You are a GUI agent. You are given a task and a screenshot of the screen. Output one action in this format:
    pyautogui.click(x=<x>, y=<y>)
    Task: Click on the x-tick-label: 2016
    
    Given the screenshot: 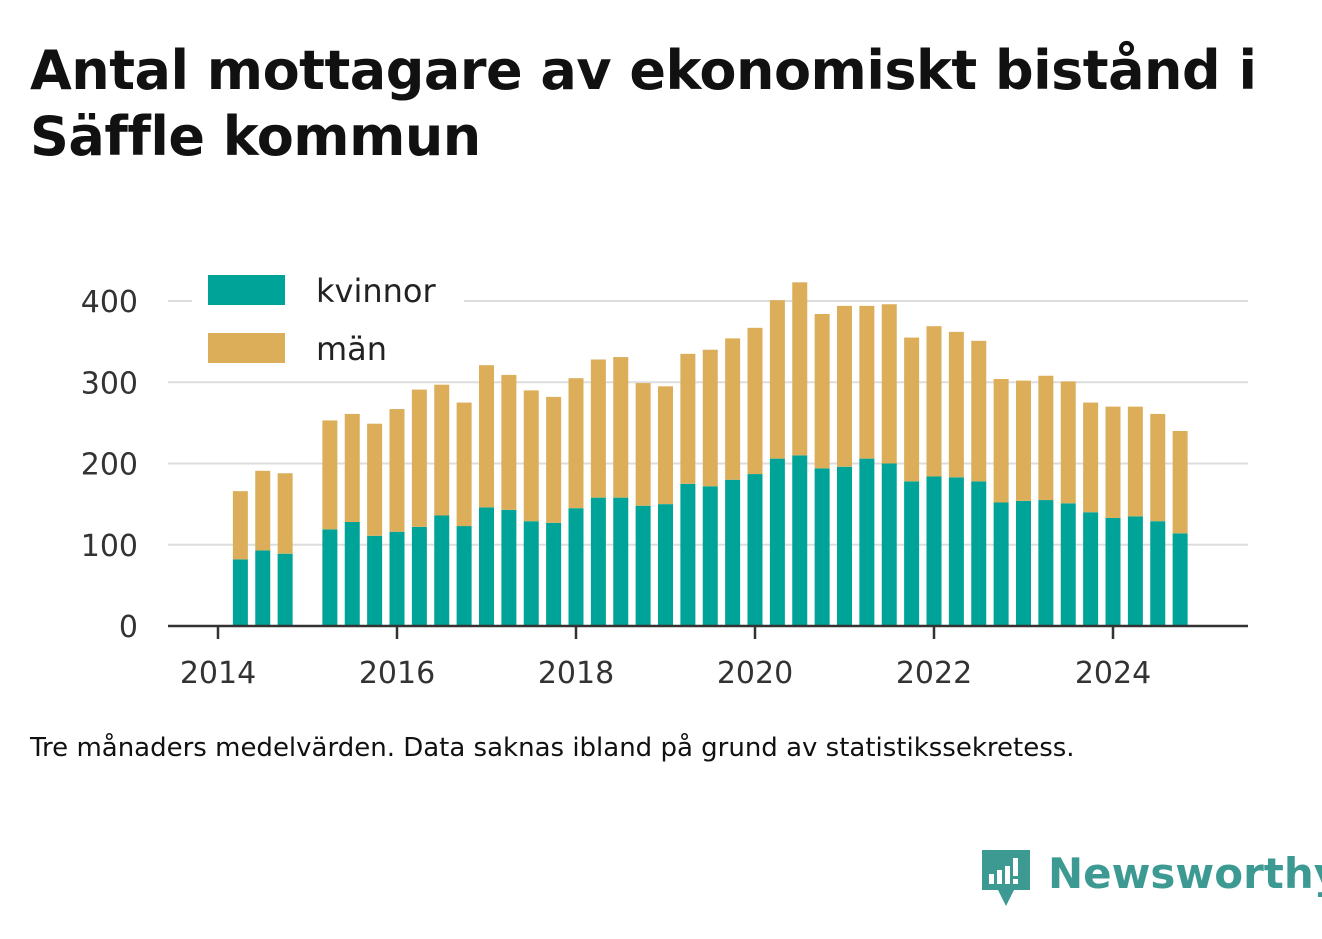 What is the action you would take?
    pyautogui.click(x=397, y=673)
    